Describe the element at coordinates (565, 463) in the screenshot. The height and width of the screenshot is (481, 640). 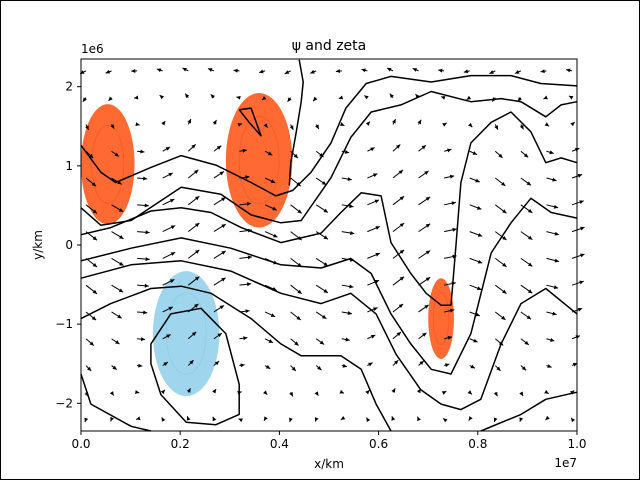
I see `x-offset-label: 1e7` at that location.